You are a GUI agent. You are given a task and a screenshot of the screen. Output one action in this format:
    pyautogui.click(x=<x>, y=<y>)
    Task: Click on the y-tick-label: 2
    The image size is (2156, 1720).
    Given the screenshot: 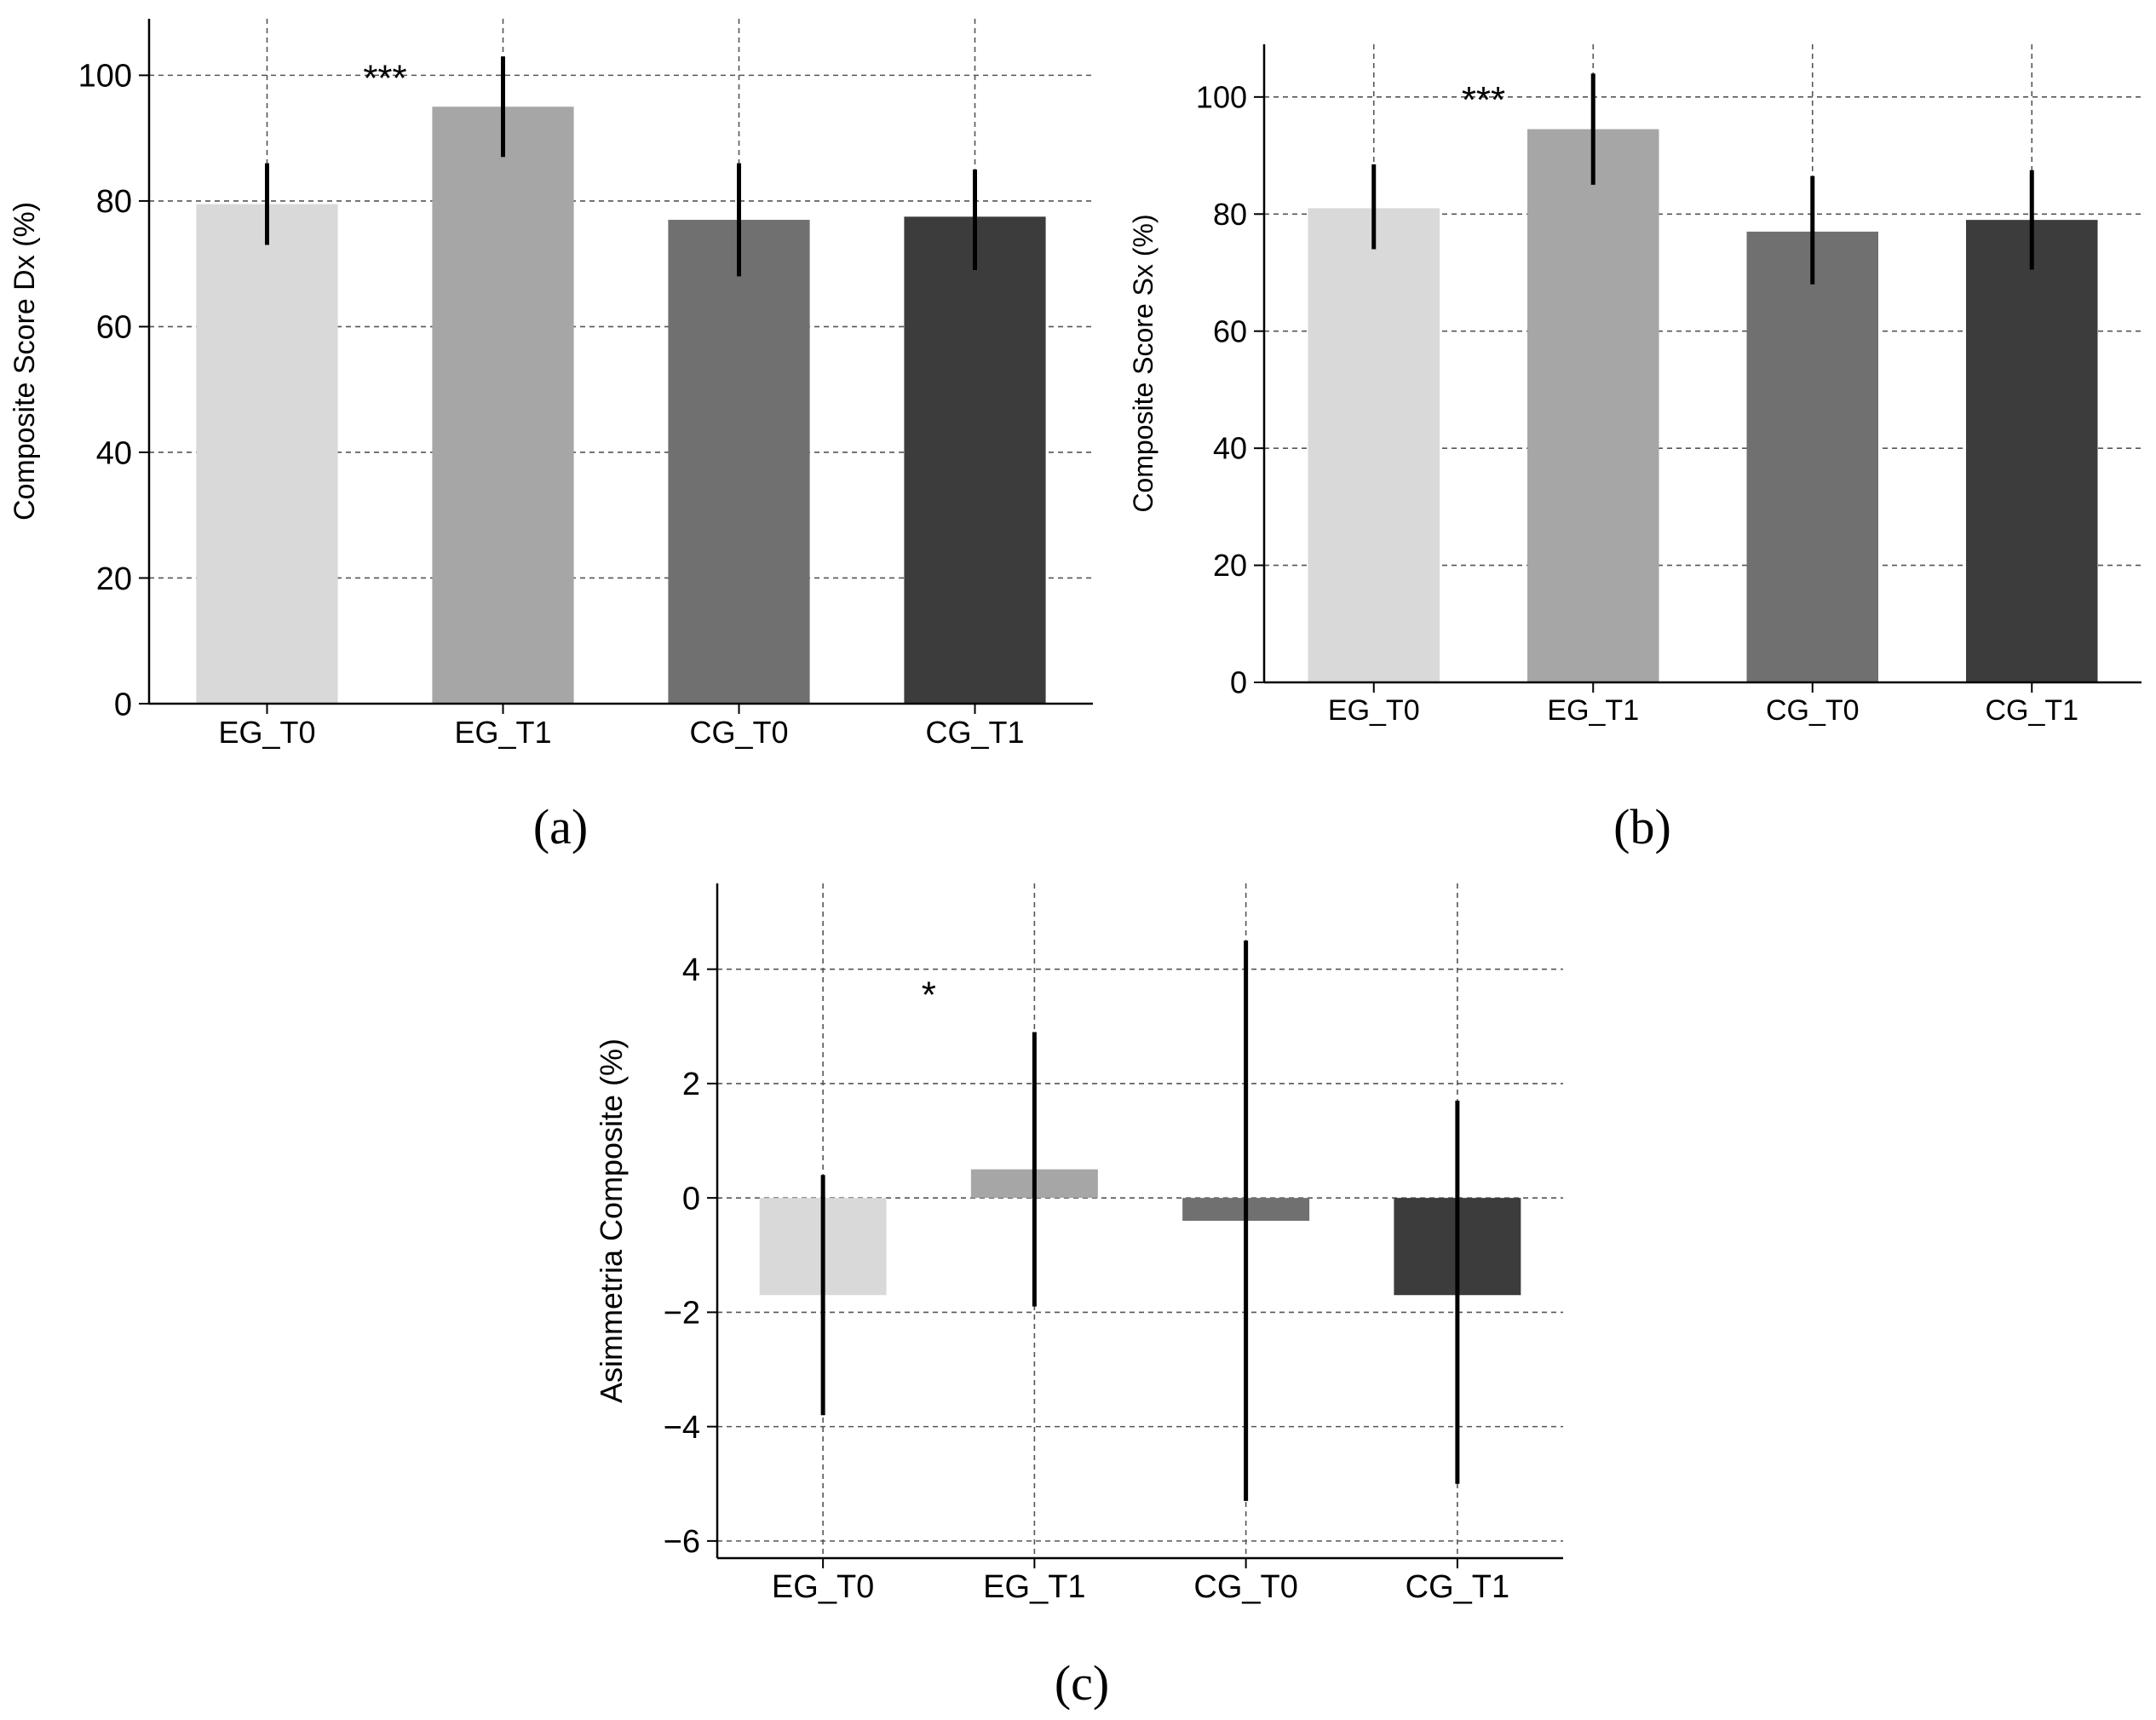 What is the action you would take?
    pyautogui.click(x=691, y=1084)
    